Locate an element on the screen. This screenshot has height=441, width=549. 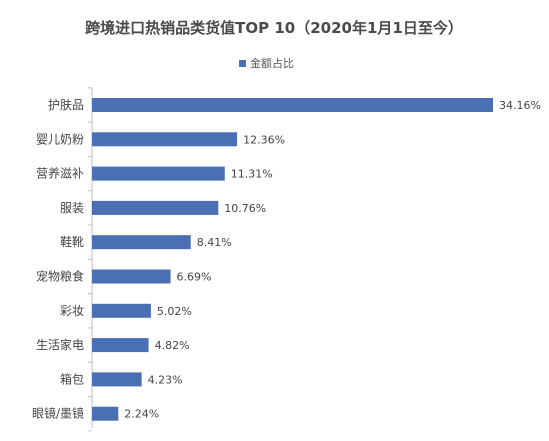
axis-ticks is located at coordinates (90, 259).